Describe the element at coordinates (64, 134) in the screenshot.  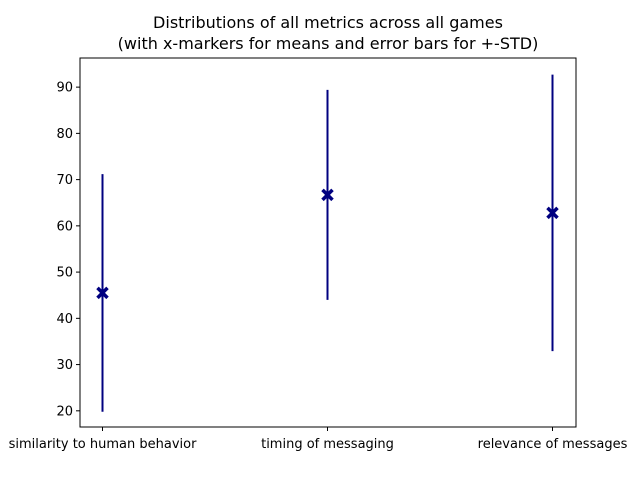
I see `y-tick-label: 80` at that location.